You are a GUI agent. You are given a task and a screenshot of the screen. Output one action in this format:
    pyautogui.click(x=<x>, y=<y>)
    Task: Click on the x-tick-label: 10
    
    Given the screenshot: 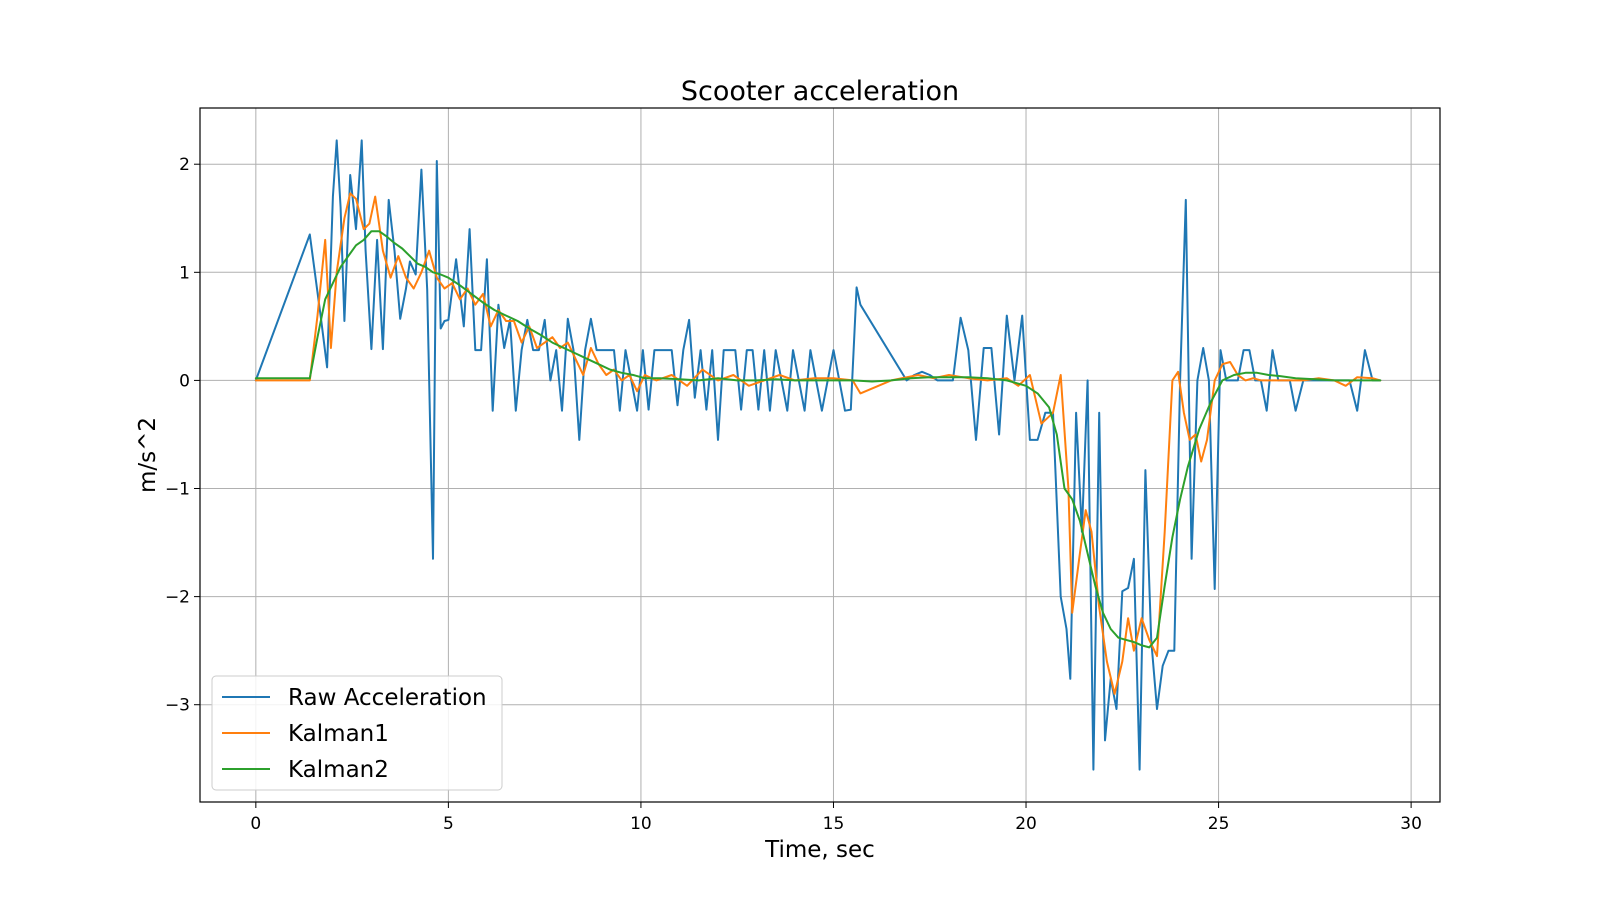 What is the action you would take?
    pyautogui.click(x=641, y=824)
    